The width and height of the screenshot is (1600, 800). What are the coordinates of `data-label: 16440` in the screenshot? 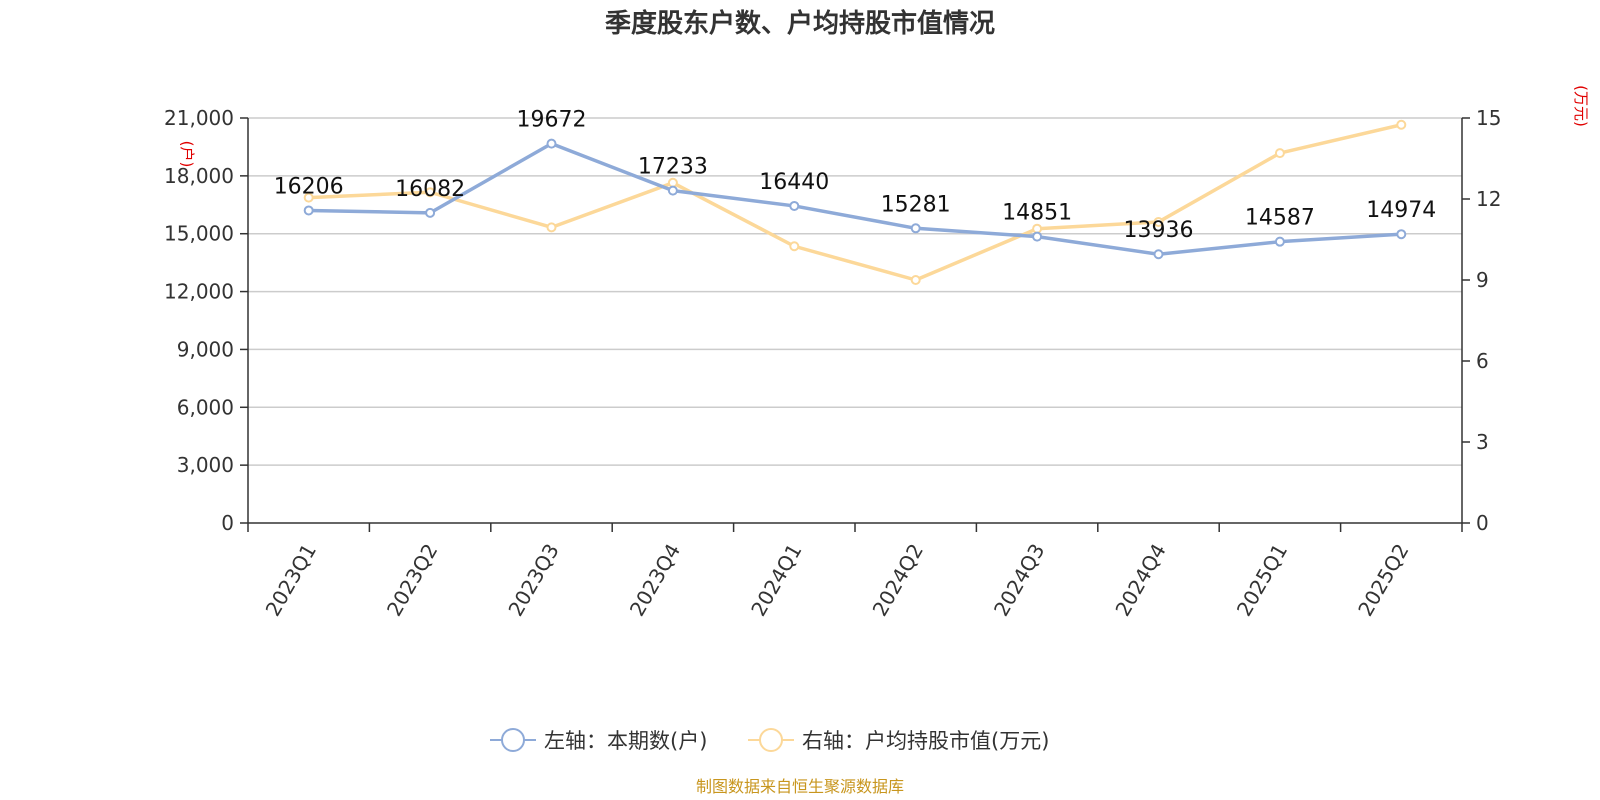 It's located at (794, 182).